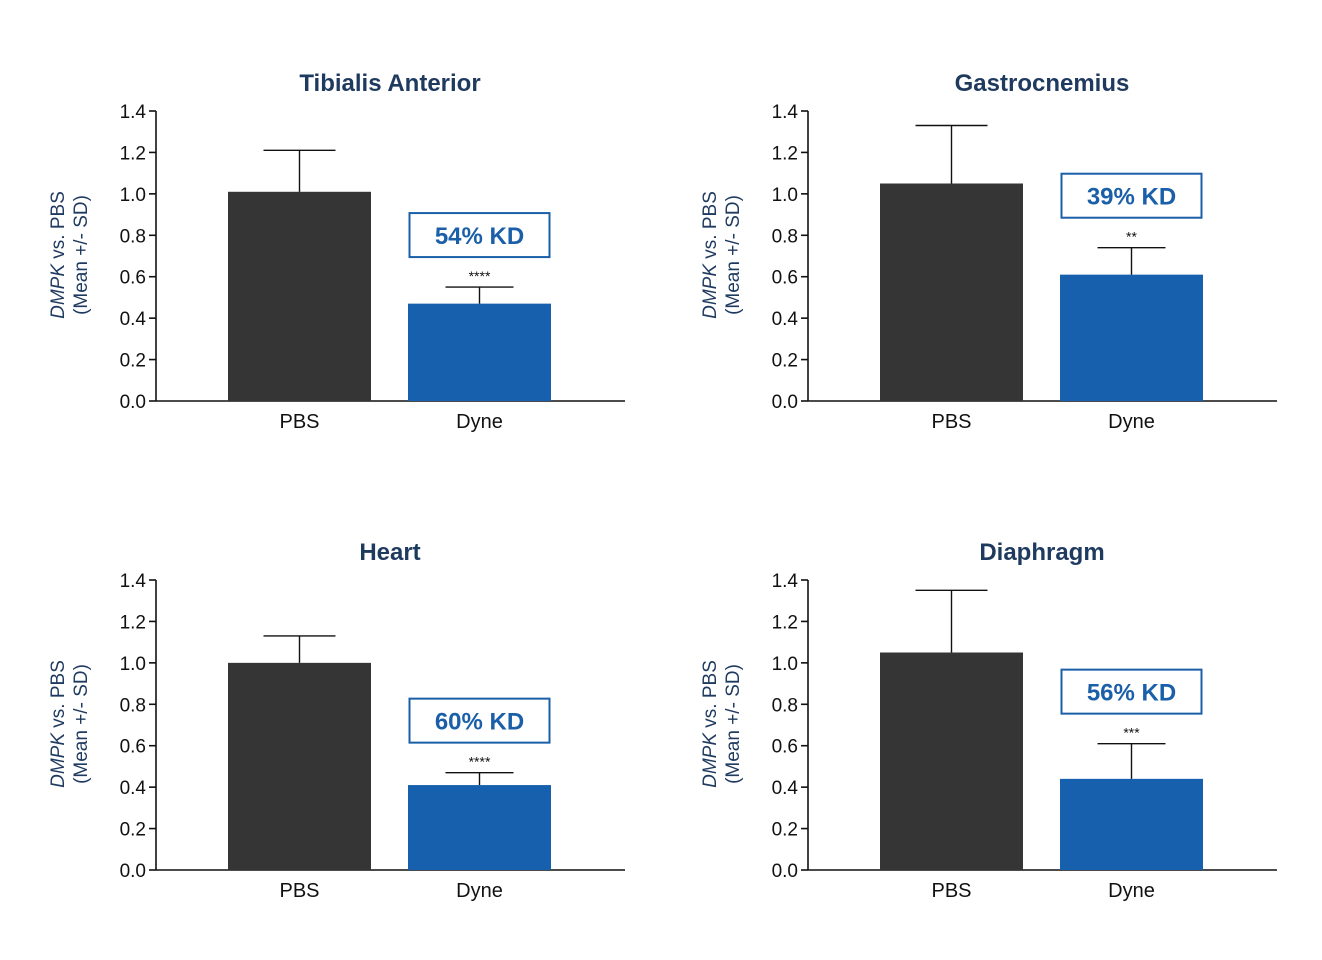 The image size is (1322, 960). I want to click on significance-marker: **, so click(1131, 237).